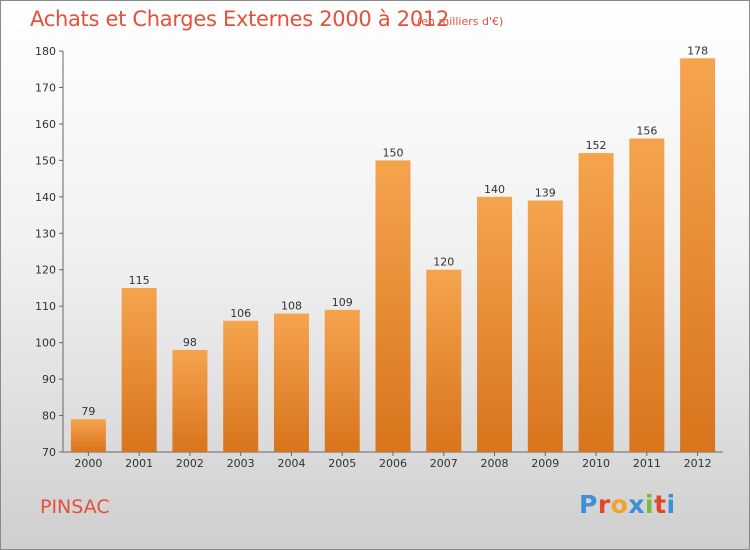  Describe the element at coordinates (45, 87) in the screenshot. I see `y-tick-label: 170` at that location.